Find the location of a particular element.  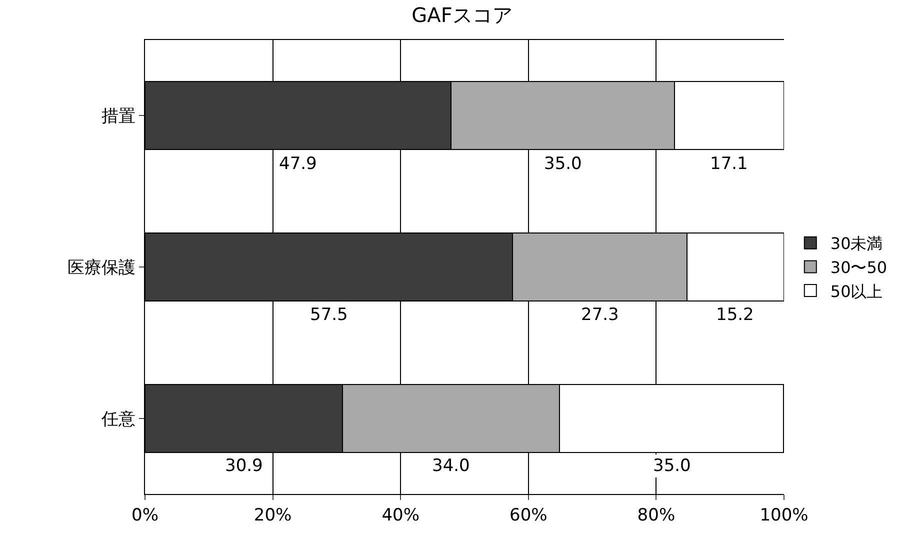

data-label: 17.1 is located at coordinates (729, 164).